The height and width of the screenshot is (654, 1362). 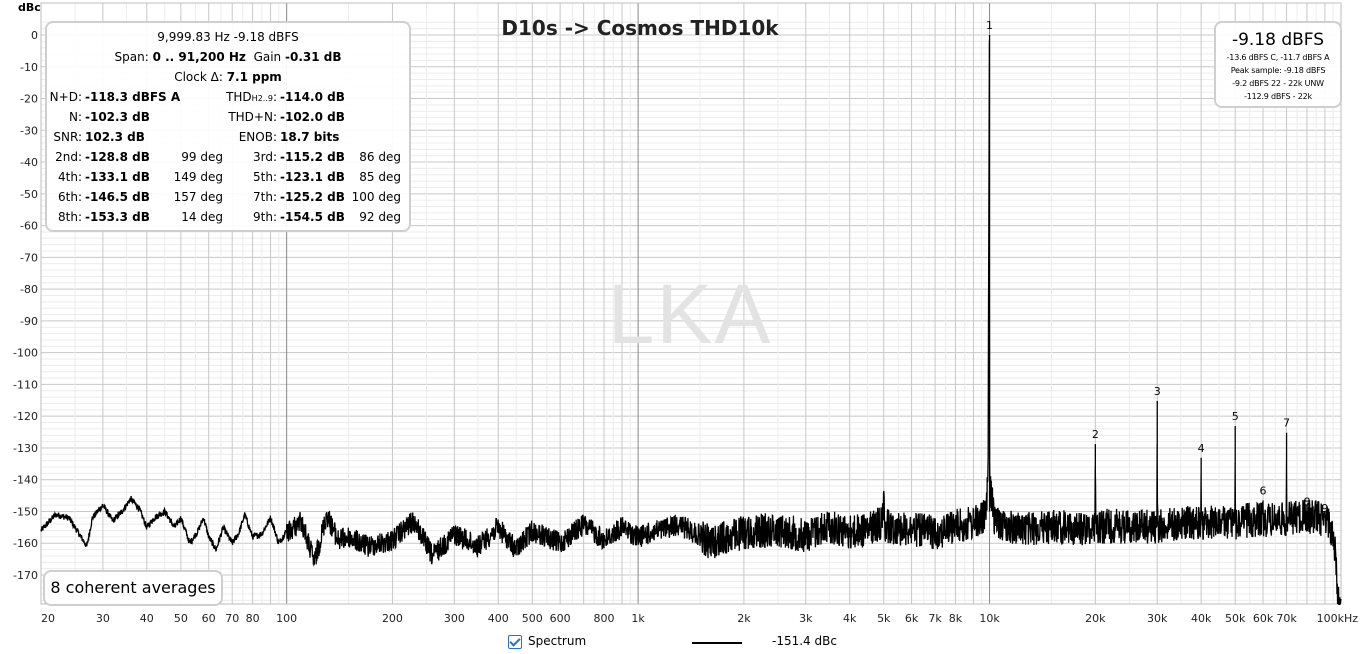 I want to click on stats-row-snr-enob: SNR: 102.3 dB ENOB: 18.7 bits, so click(x=196, y=137).